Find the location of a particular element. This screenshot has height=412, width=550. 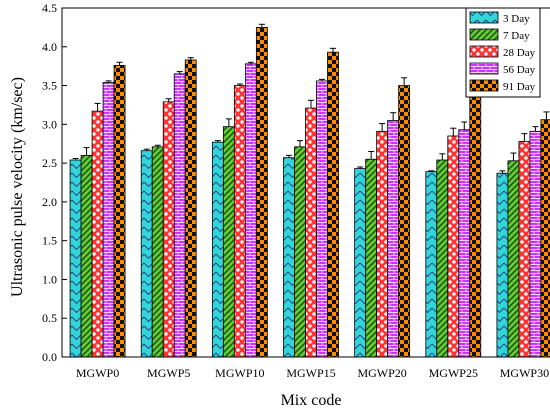

bar-MGWP5-28Day is located at coordinates (168, 229).